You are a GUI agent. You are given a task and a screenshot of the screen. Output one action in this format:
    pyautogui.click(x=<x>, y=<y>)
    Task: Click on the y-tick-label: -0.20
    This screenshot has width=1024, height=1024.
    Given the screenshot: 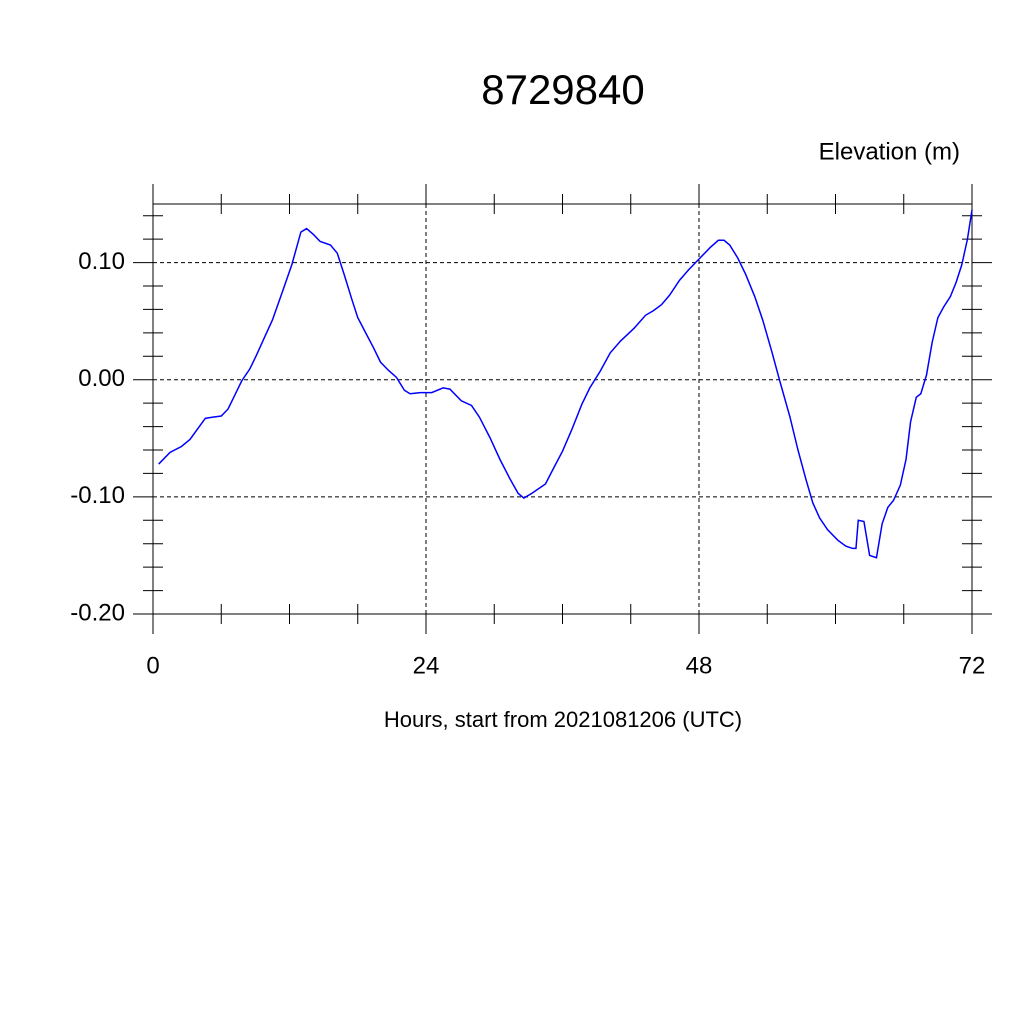 What is the action you would take?
    pyautogui.click(x=97, y=612)
    